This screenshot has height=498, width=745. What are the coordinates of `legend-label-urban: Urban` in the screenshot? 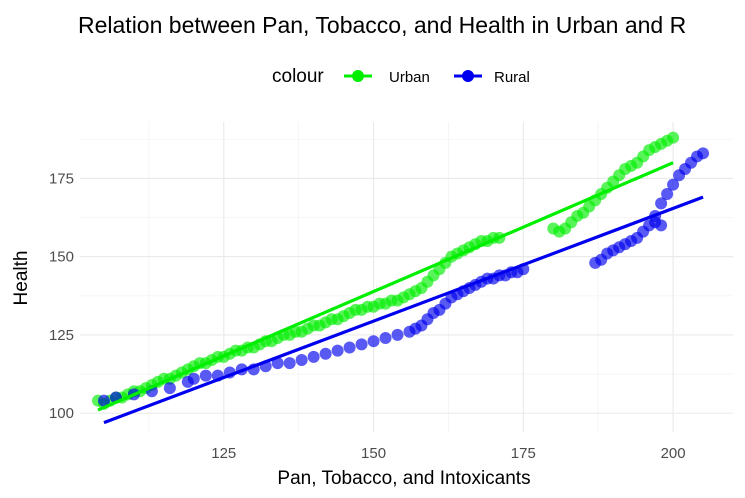 It's located at (409, 77).